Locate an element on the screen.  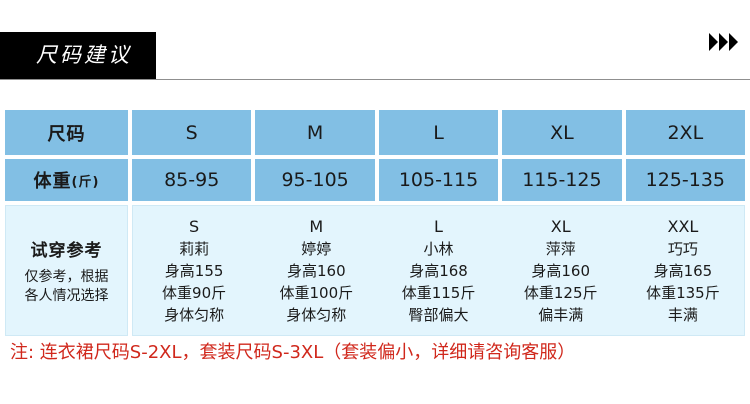
row-header-size: 尺码 is located at coordinates (66, 132).